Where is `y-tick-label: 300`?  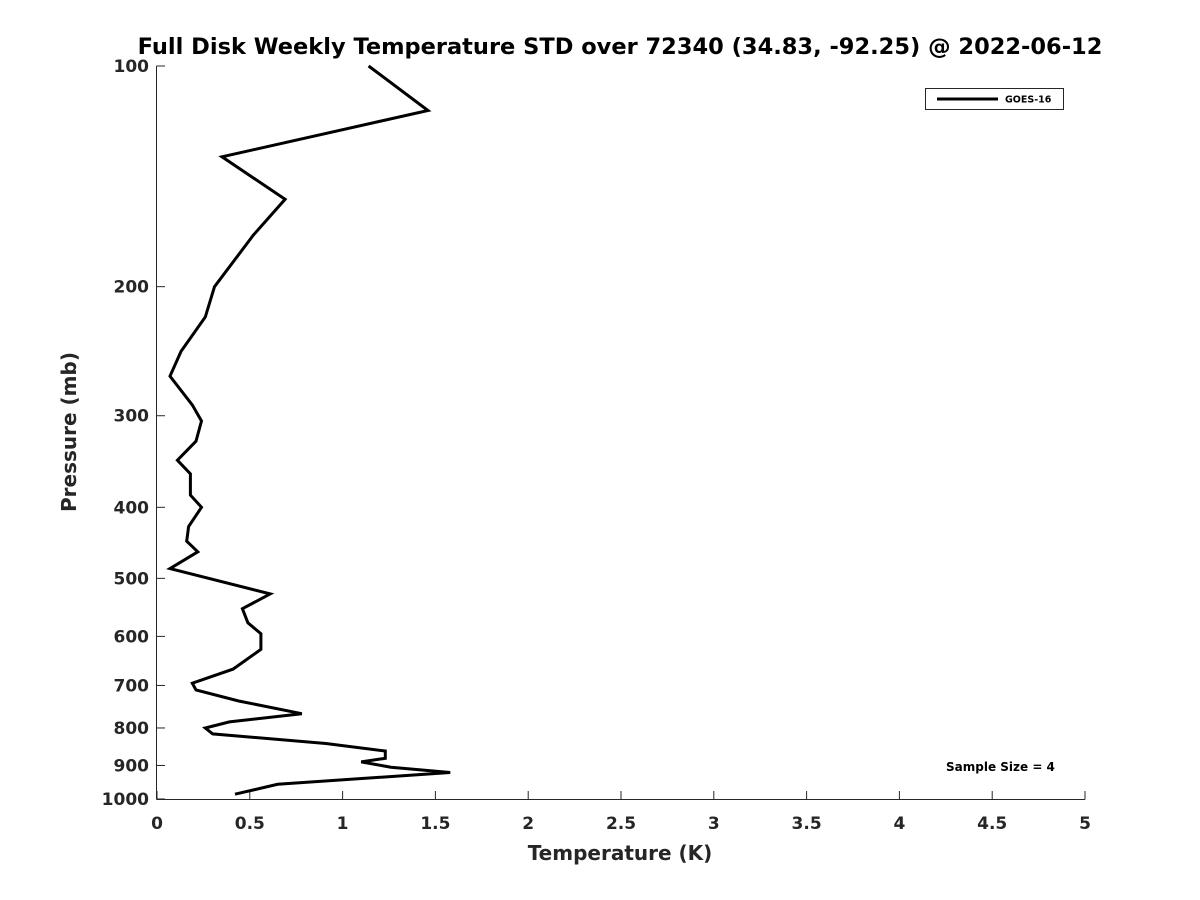
y-tick-label: 300 is located at coordinates (132, 417).